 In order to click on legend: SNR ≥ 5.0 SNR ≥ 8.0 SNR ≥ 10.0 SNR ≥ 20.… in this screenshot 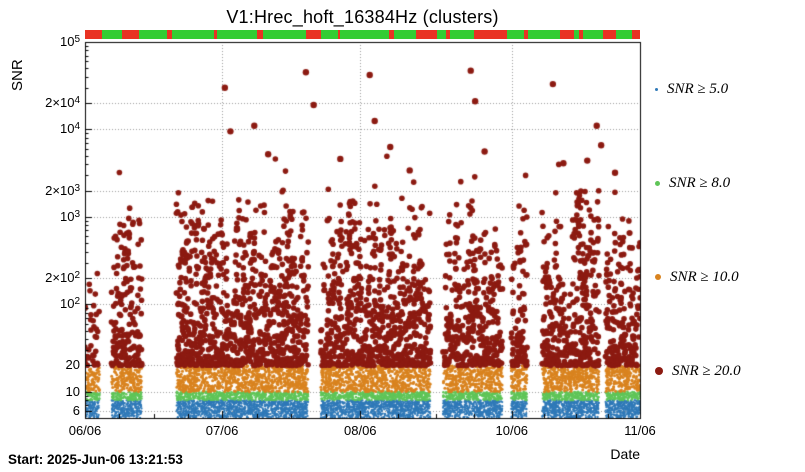, I will do `click(729, 230)`.